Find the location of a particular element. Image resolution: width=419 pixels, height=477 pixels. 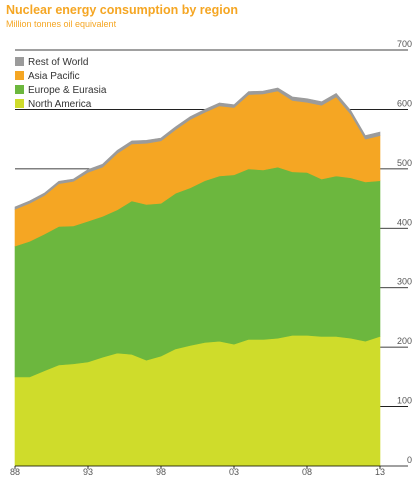

y-tick-label: 0 is located at coordinates (409, 460).